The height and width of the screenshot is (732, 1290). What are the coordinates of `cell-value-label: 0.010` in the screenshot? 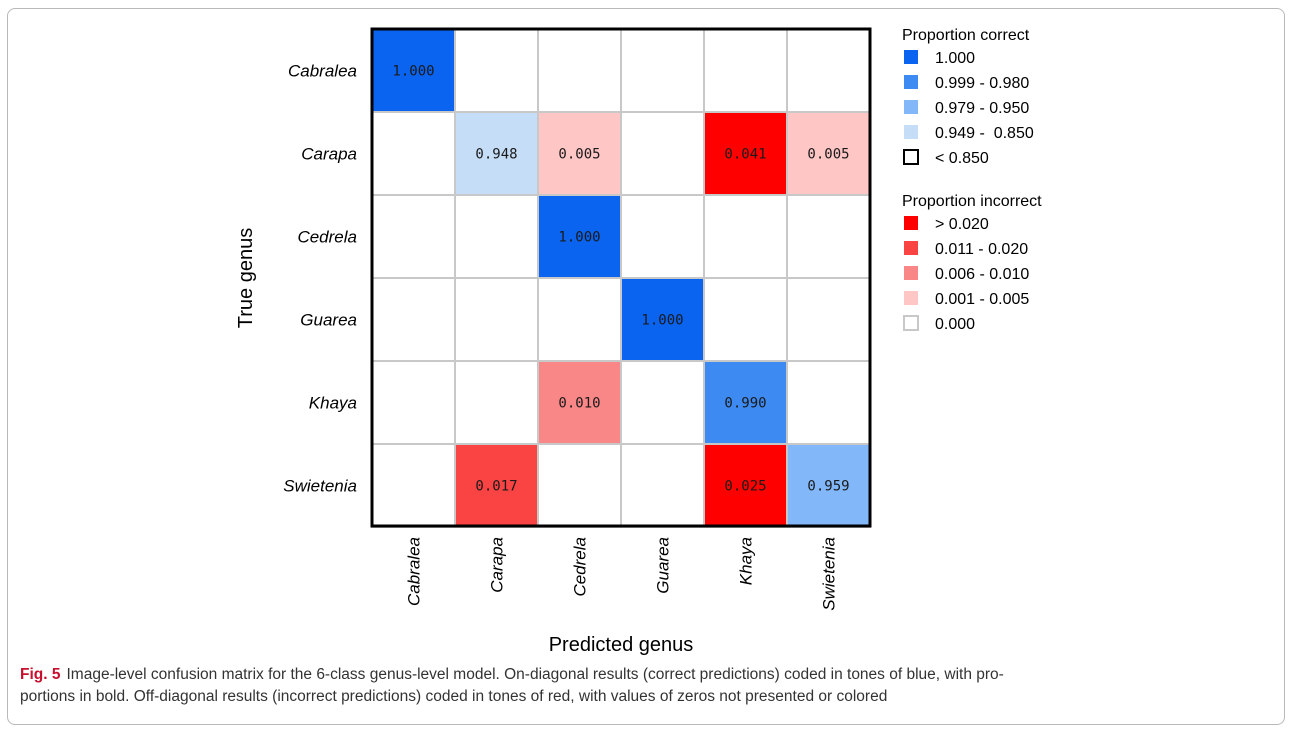 It's located at (579, 404).